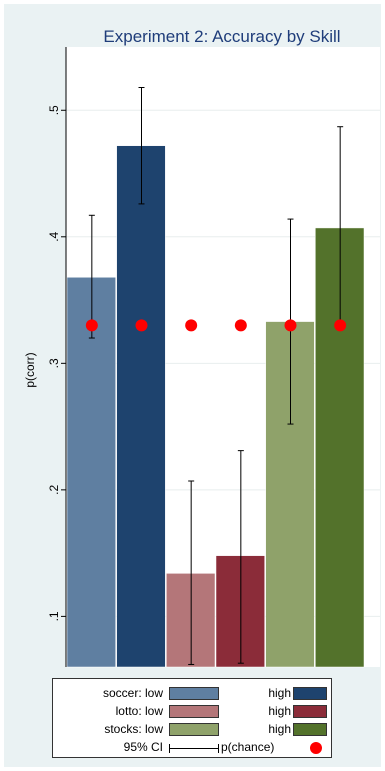 This screenshot has height=771, width=385. What do you see at coordinates (279, 693) in the screenshot?
I see `legend-label-soccer-high: high` at bounding box center [279, 693].